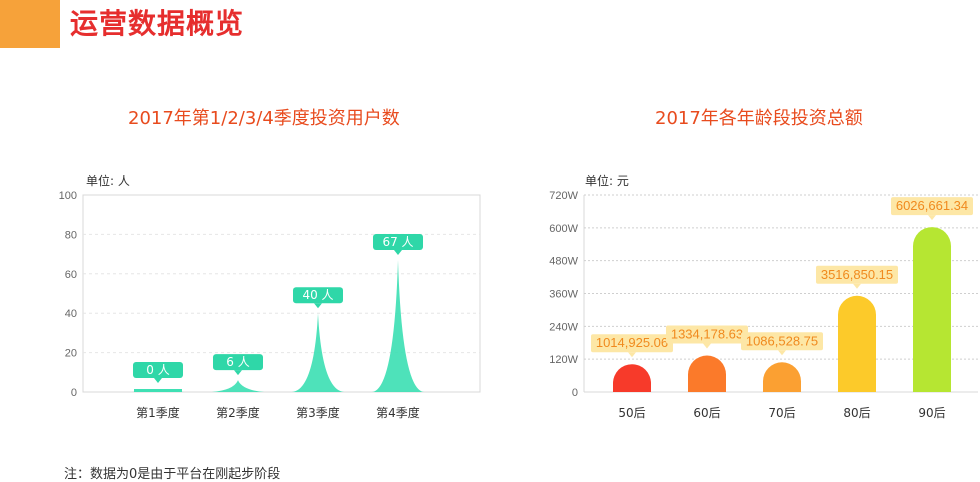  What do you see at coordinates (264, 118) in the screenshot?
I see `chart1-title: 2017年第1/2/3/4季度投资用户数` at bounding box center [264, 118].